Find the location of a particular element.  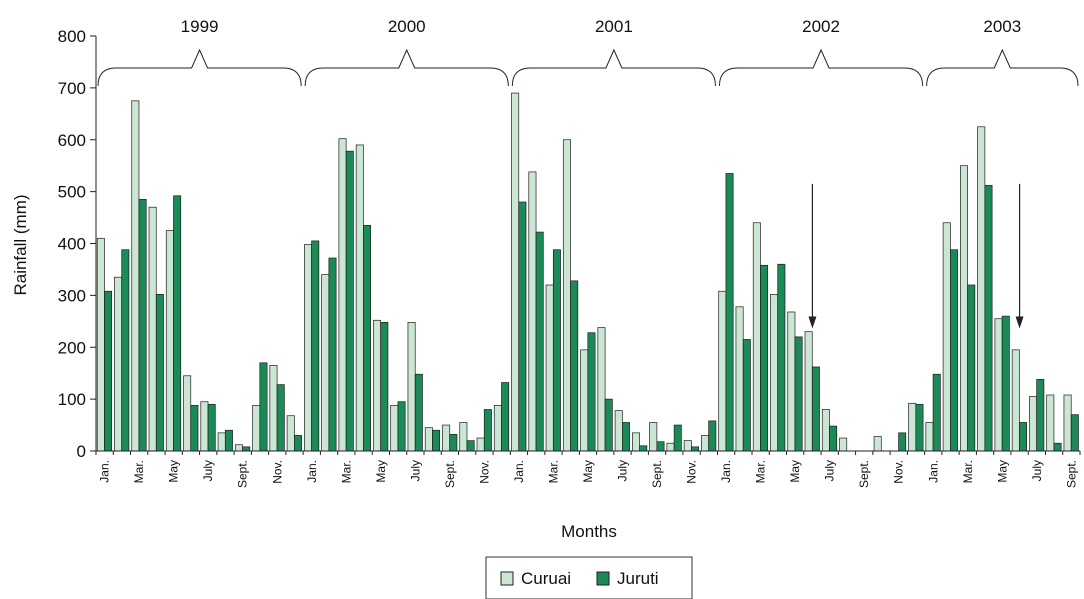

legend-box is located at coordinates (589, 577).